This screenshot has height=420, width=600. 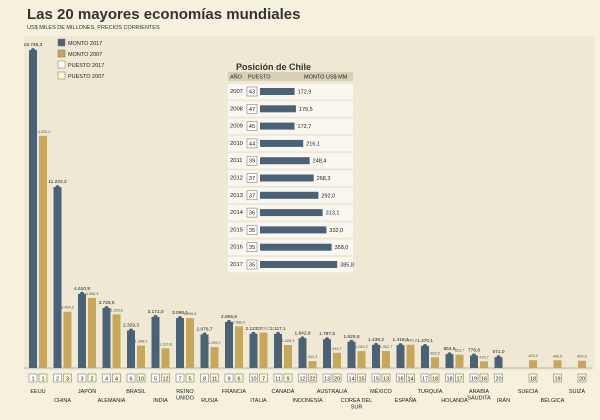 What do you see at coordinates (287, 380) in the screenshot?
I see `rank-2007-10: 9` at bounding box center [287, 380].